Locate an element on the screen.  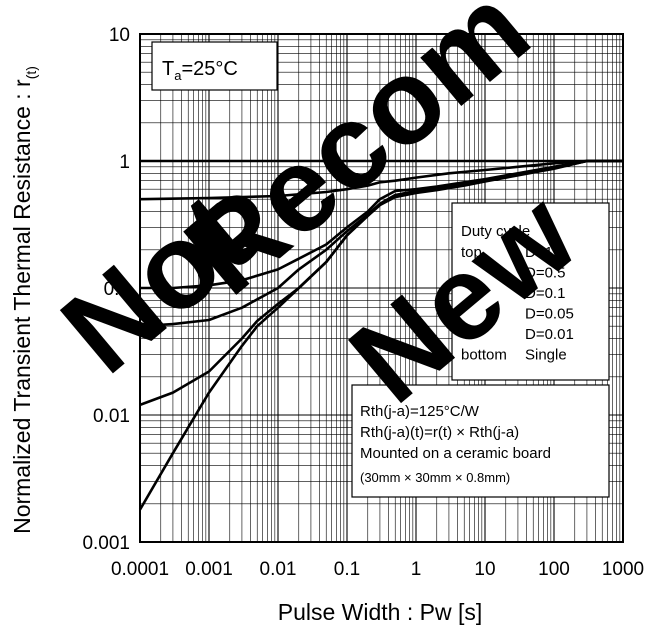
legend-row-label: D=0.5 is located at coordinates (545, 273).